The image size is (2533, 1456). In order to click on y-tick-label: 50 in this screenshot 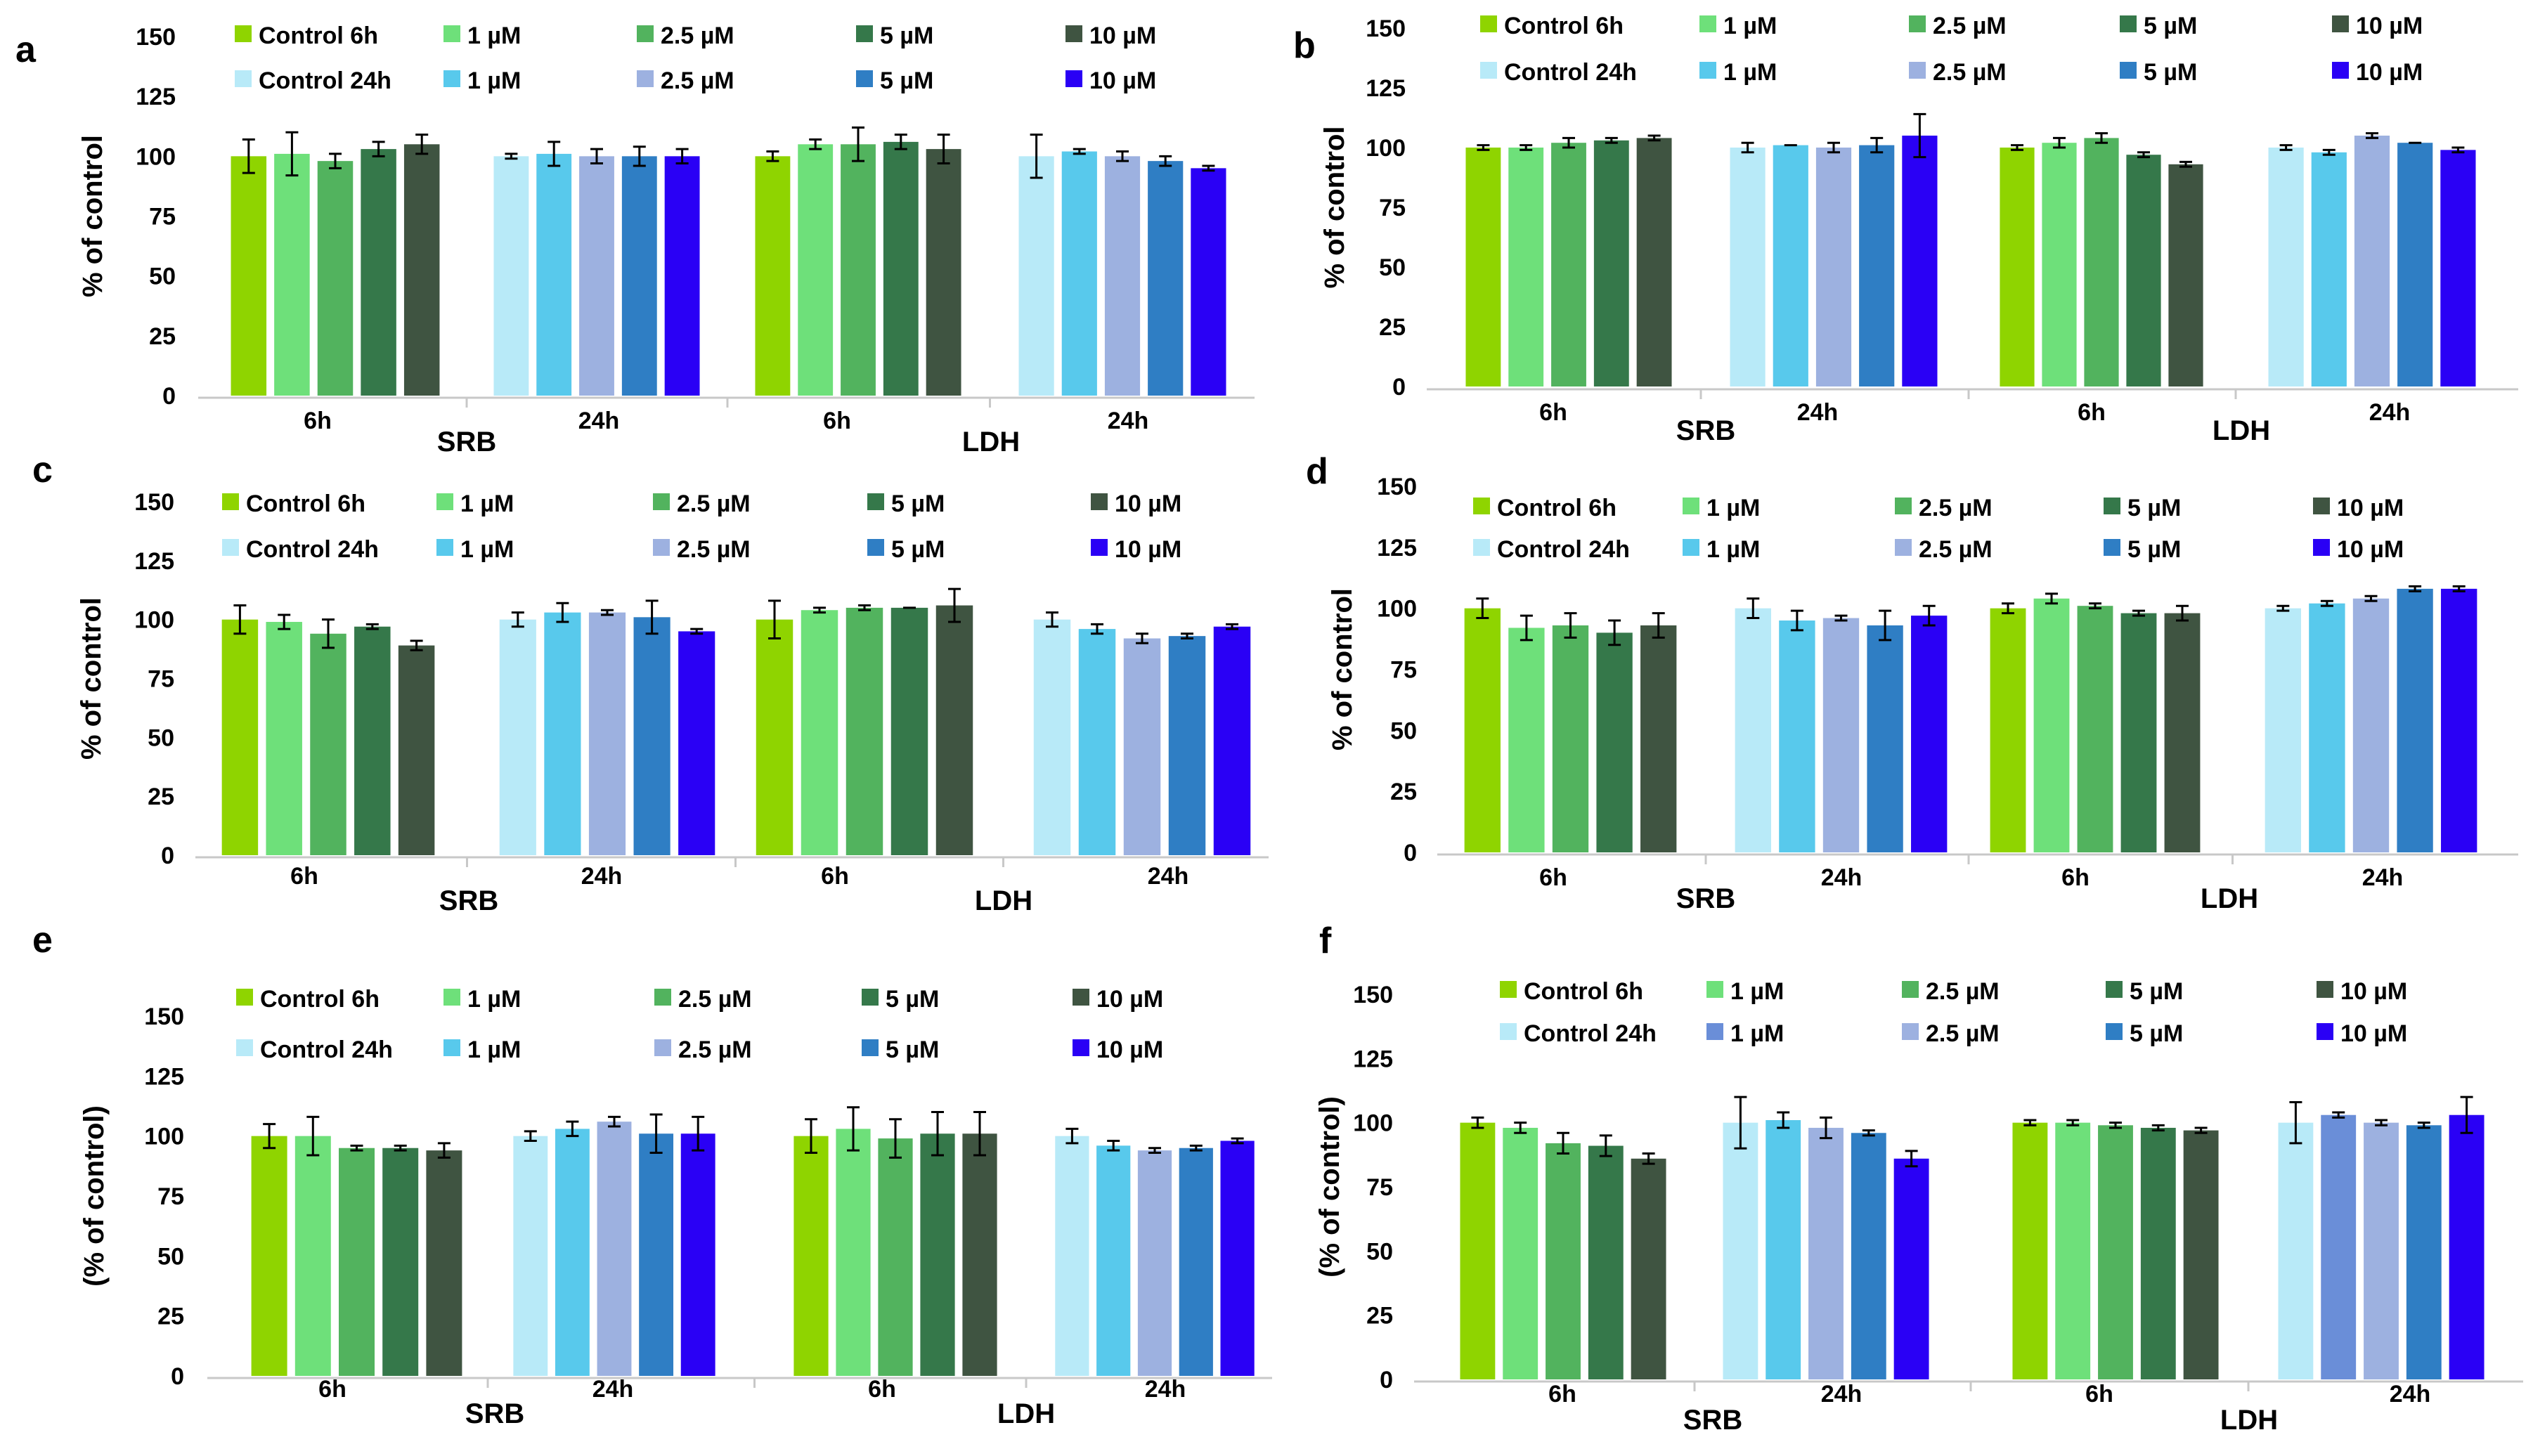, I will do `click(1379, 1251)`.